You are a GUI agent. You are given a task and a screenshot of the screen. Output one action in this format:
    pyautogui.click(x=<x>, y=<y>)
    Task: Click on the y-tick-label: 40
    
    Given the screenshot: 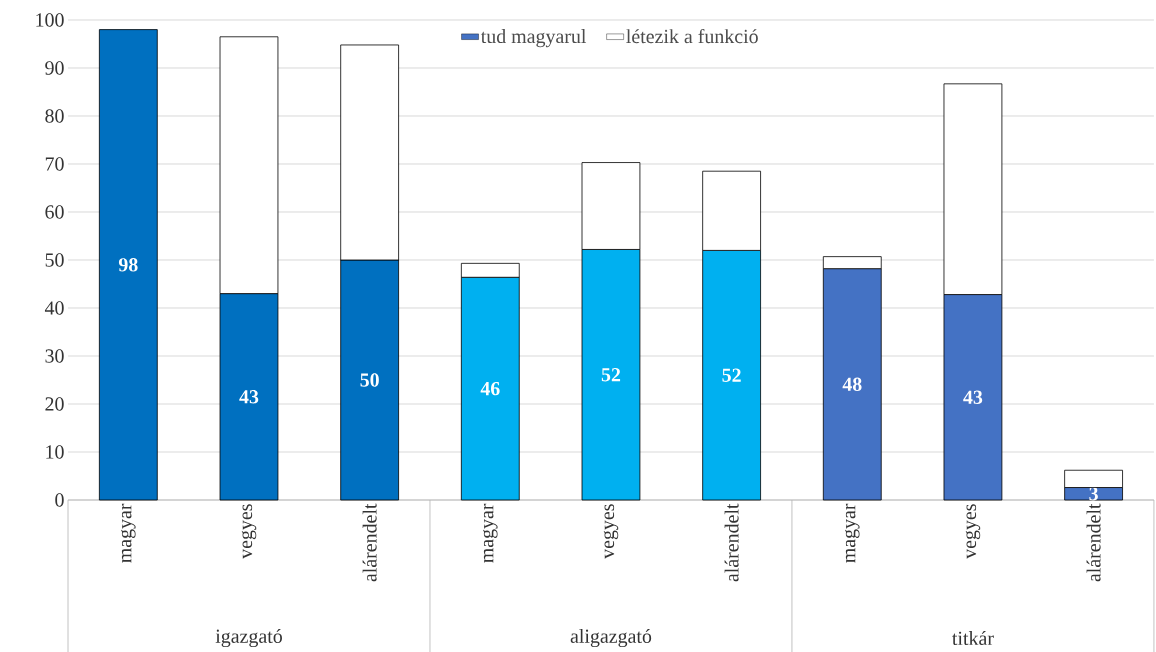 What is the action you would take?
    pyautogui.click(x=54, y=308)
    